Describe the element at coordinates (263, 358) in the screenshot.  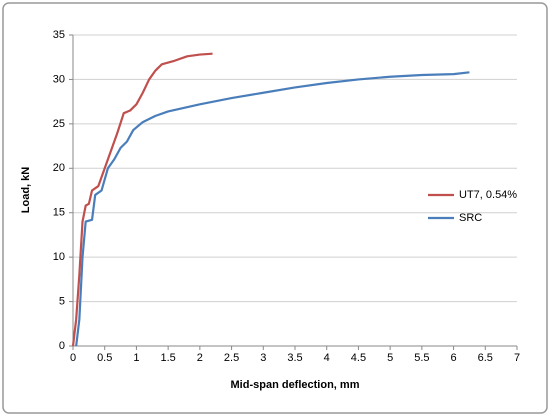
I see `x-tick-label: 3` at that location.